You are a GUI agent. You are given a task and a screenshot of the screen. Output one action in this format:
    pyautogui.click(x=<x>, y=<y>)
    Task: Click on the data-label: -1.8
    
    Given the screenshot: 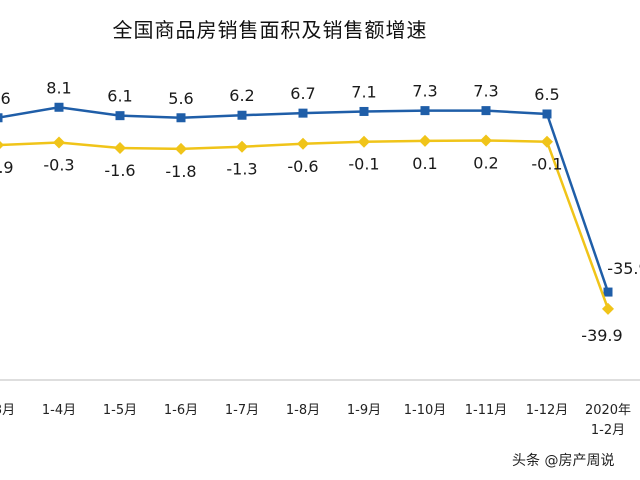 What is the action you would take?
    pyautogui.click(x=180, y=171)
    